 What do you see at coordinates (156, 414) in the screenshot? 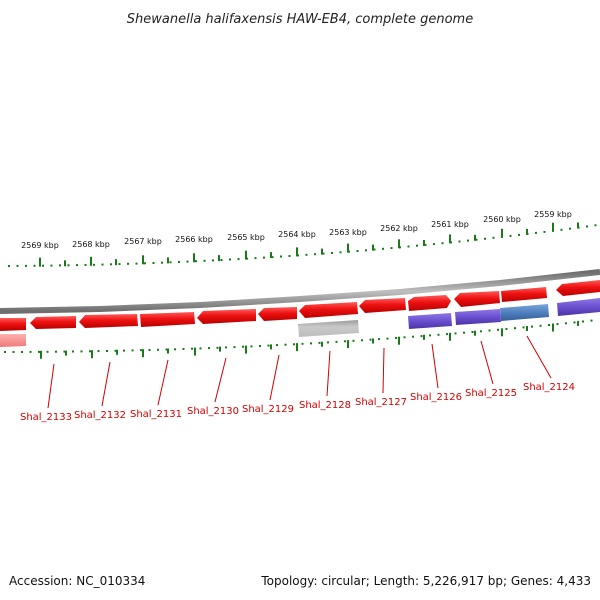
I see `gene-label: Shal_2131` at bounding box center [156, 414].